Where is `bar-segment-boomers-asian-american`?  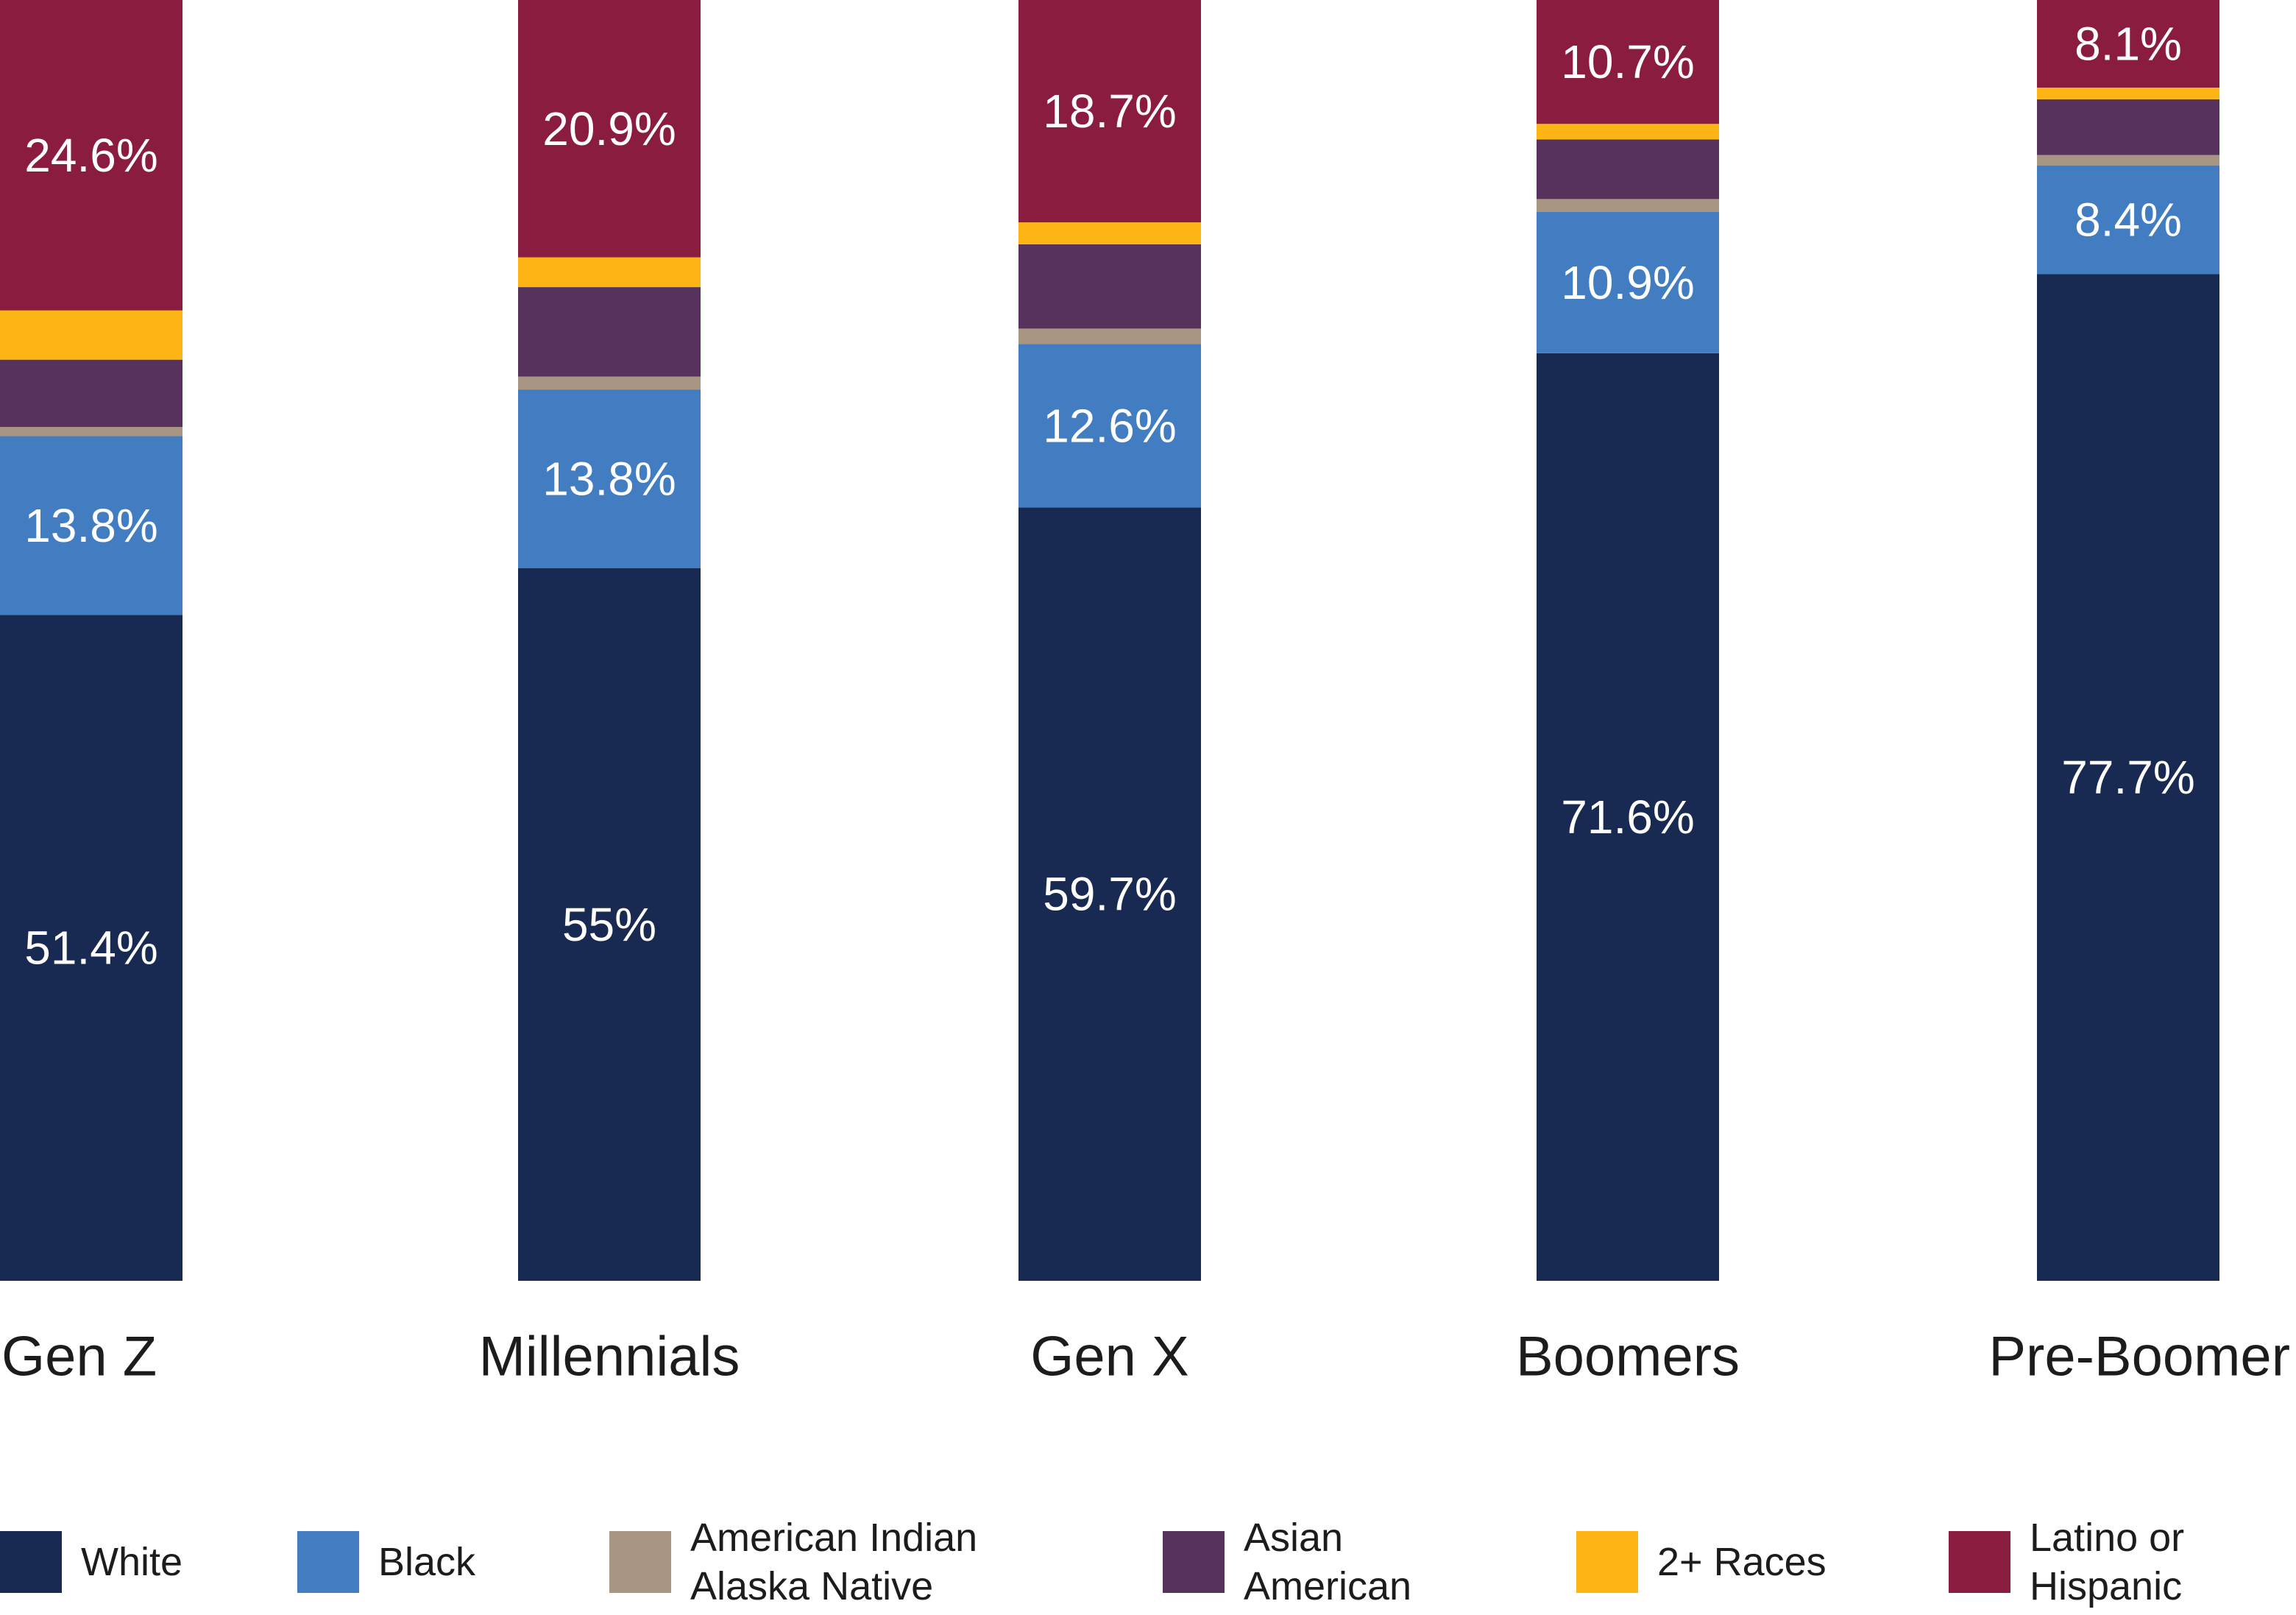 bar-segment-boomers-asian-american is located at coordinates (1628, 169).